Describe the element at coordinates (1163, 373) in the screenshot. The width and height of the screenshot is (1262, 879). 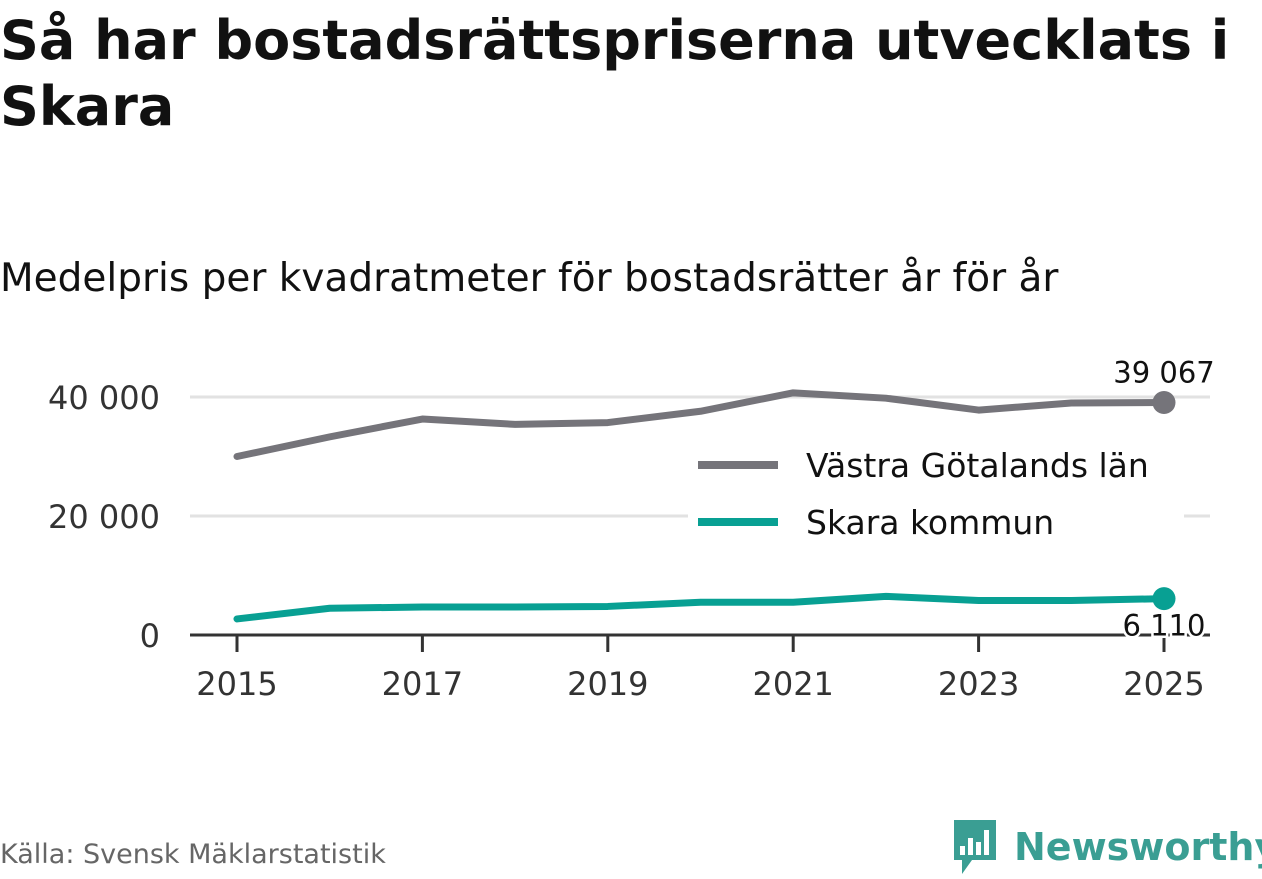
I see `end-label-vastra-gotalands-lan: 39 067` at that location.